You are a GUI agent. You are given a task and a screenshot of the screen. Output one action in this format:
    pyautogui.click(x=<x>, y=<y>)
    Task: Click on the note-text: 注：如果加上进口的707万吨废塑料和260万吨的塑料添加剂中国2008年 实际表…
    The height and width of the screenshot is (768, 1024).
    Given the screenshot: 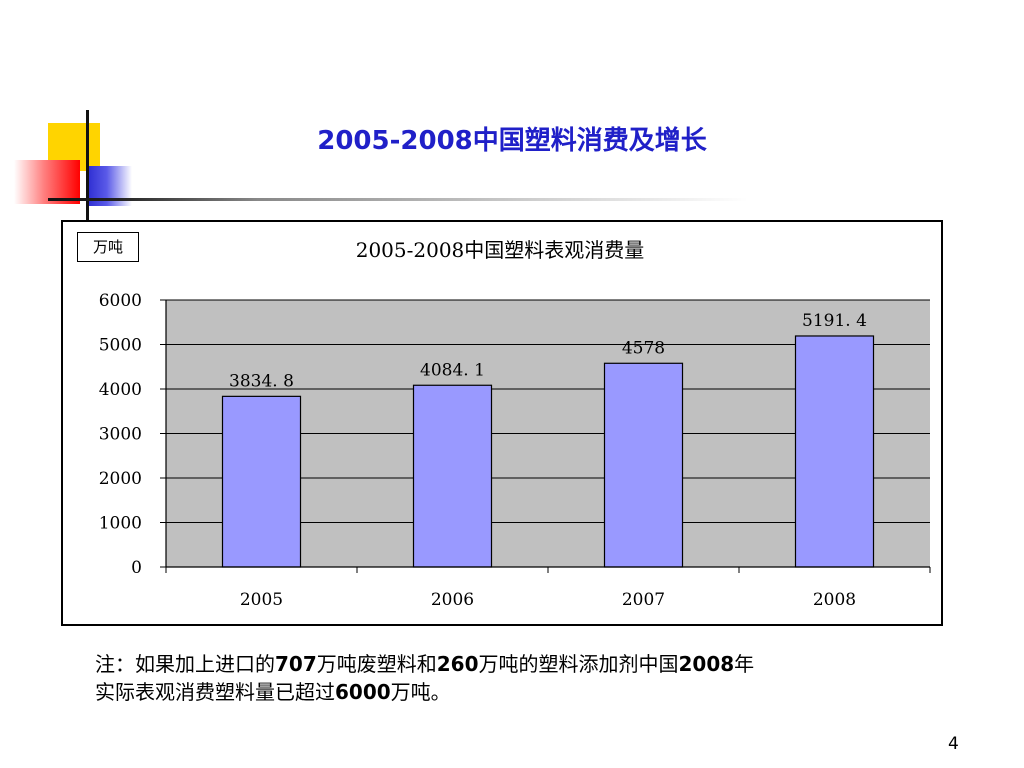 What is the action you would take?
    pyautogui.click(x=525, y=678)
    